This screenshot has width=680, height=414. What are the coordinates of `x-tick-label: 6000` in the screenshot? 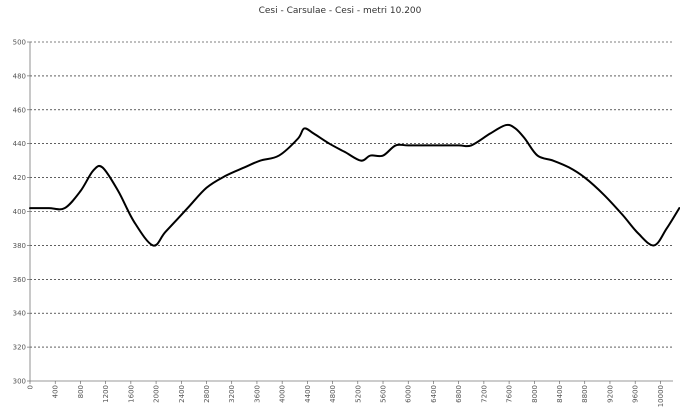 It's located at (409, 394).